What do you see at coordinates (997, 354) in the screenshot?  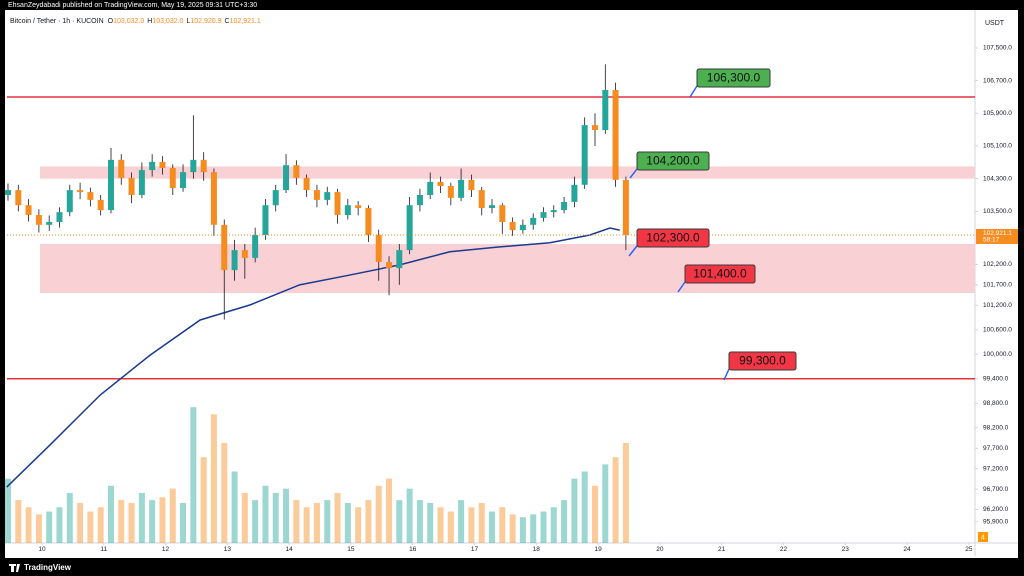 I see `y-tick-label: 100,000.0` at bounding box center [997, 354].